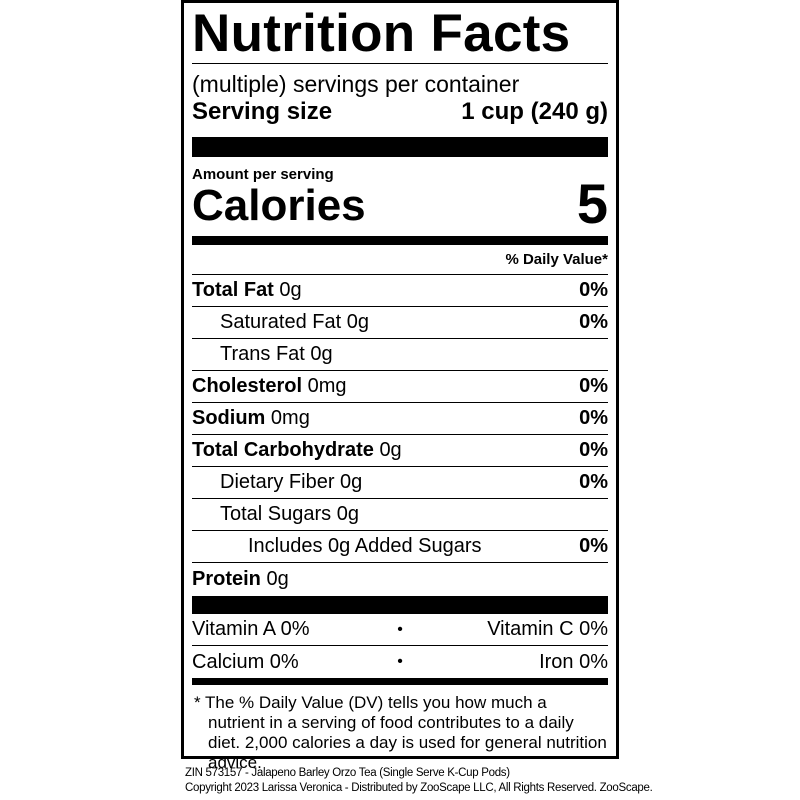 Image resolution: width=800 pixels, height=800 pixels. I want to click on nutrient-name: Sodium, so click(229, 418).